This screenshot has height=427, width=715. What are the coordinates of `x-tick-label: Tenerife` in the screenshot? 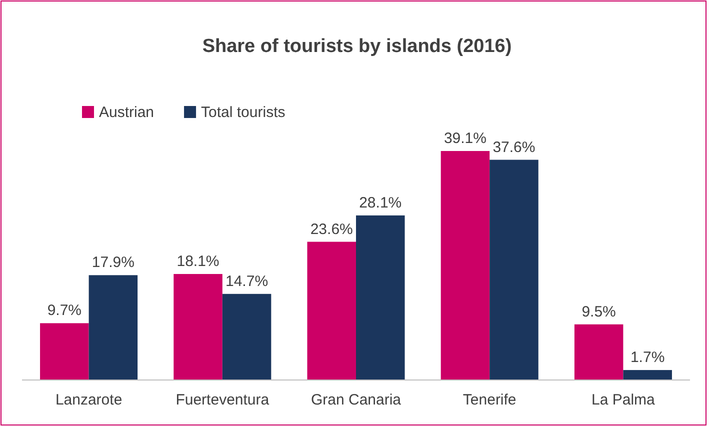 It's located at (489, 400).